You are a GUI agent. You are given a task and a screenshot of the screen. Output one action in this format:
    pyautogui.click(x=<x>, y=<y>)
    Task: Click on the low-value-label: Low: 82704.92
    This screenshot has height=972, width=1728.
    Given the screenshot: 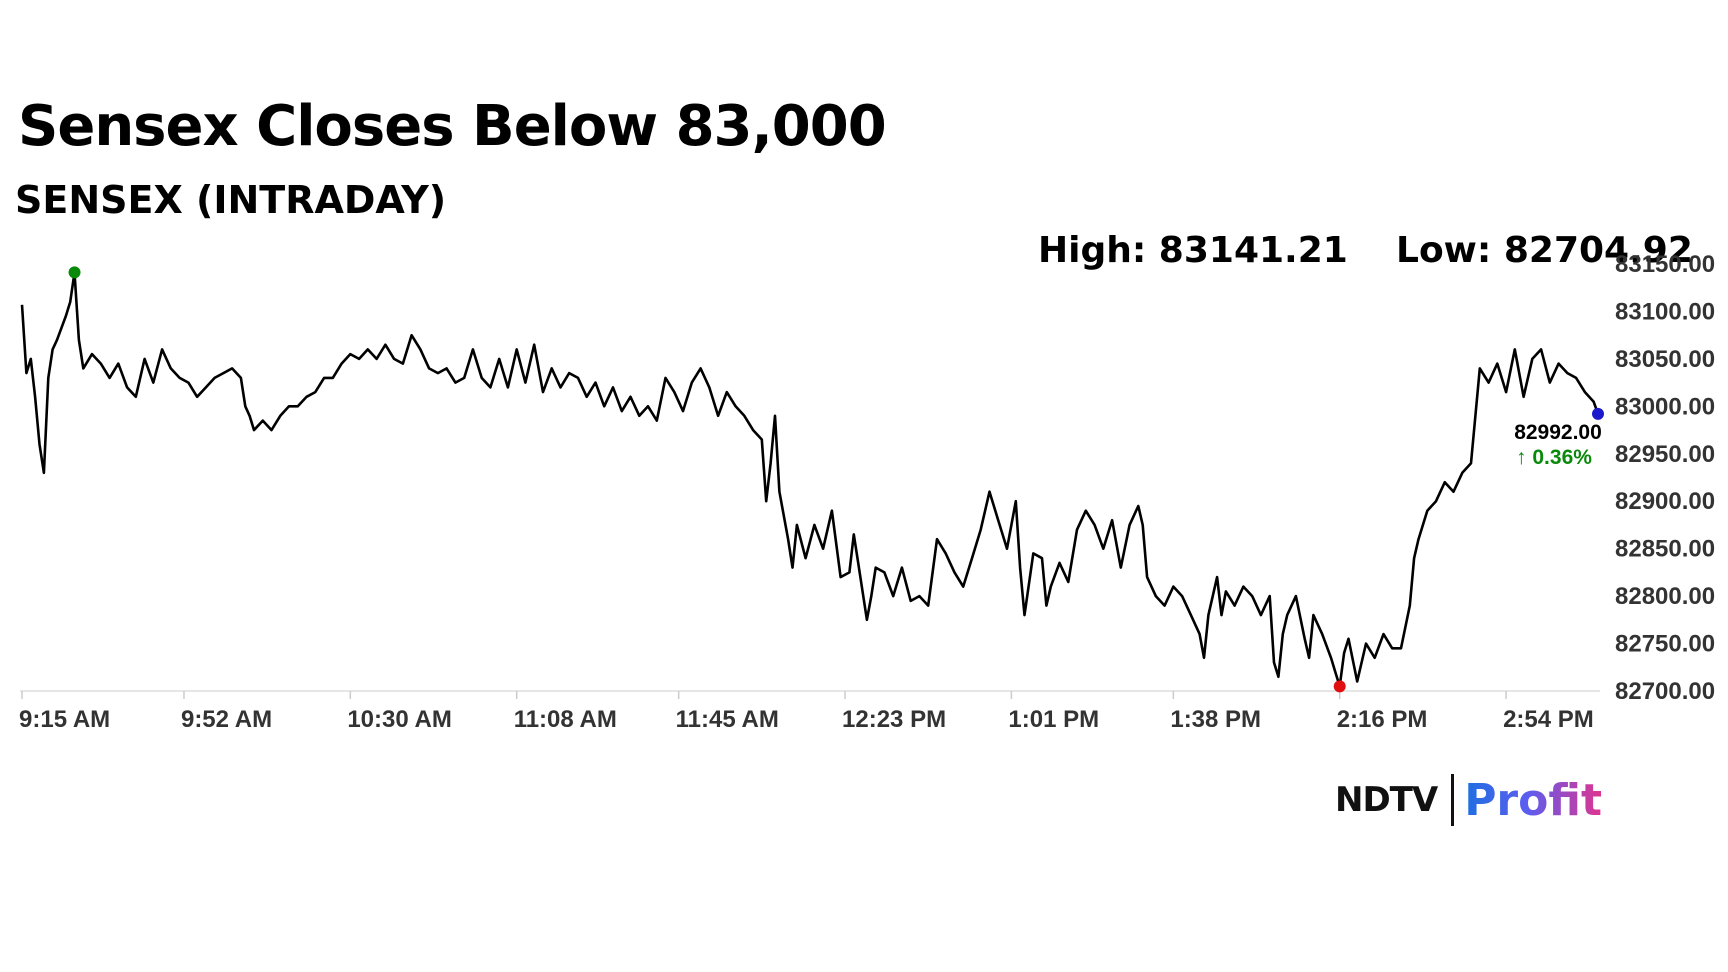 What is the action you would take?
    pyautogui.click(x=1544, y=250)
    